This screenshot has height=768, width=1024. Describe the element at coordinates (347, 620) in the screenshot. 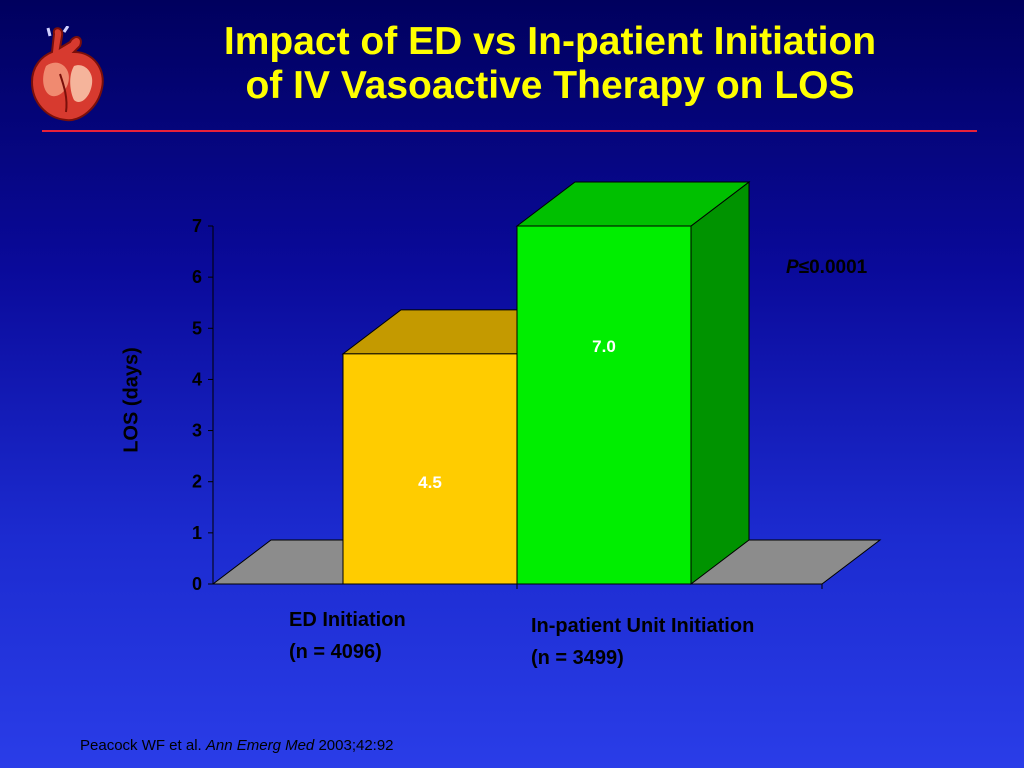

I see `category-label-ed-line1: ED Initiation` at that location.